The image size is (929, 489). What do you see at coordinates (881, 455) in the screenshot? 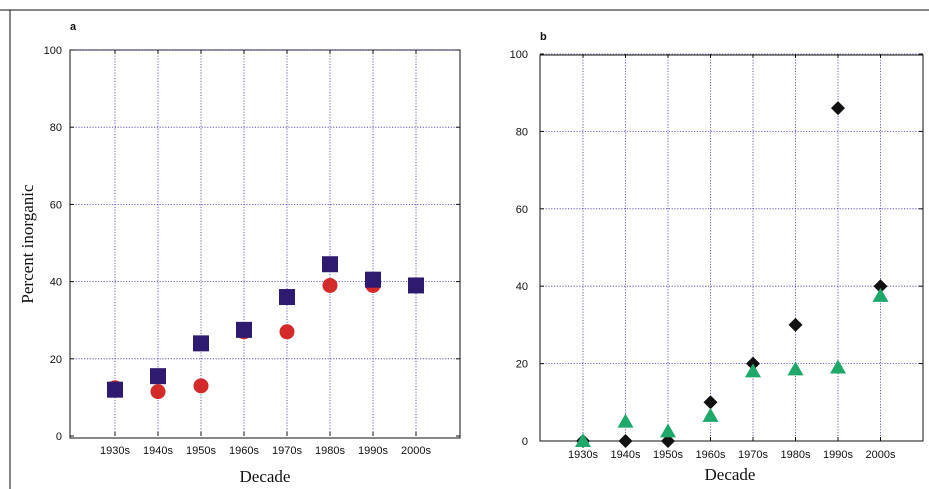
I see `panel-b-xtick-label: 2000s` at bounding box center [881, 455].